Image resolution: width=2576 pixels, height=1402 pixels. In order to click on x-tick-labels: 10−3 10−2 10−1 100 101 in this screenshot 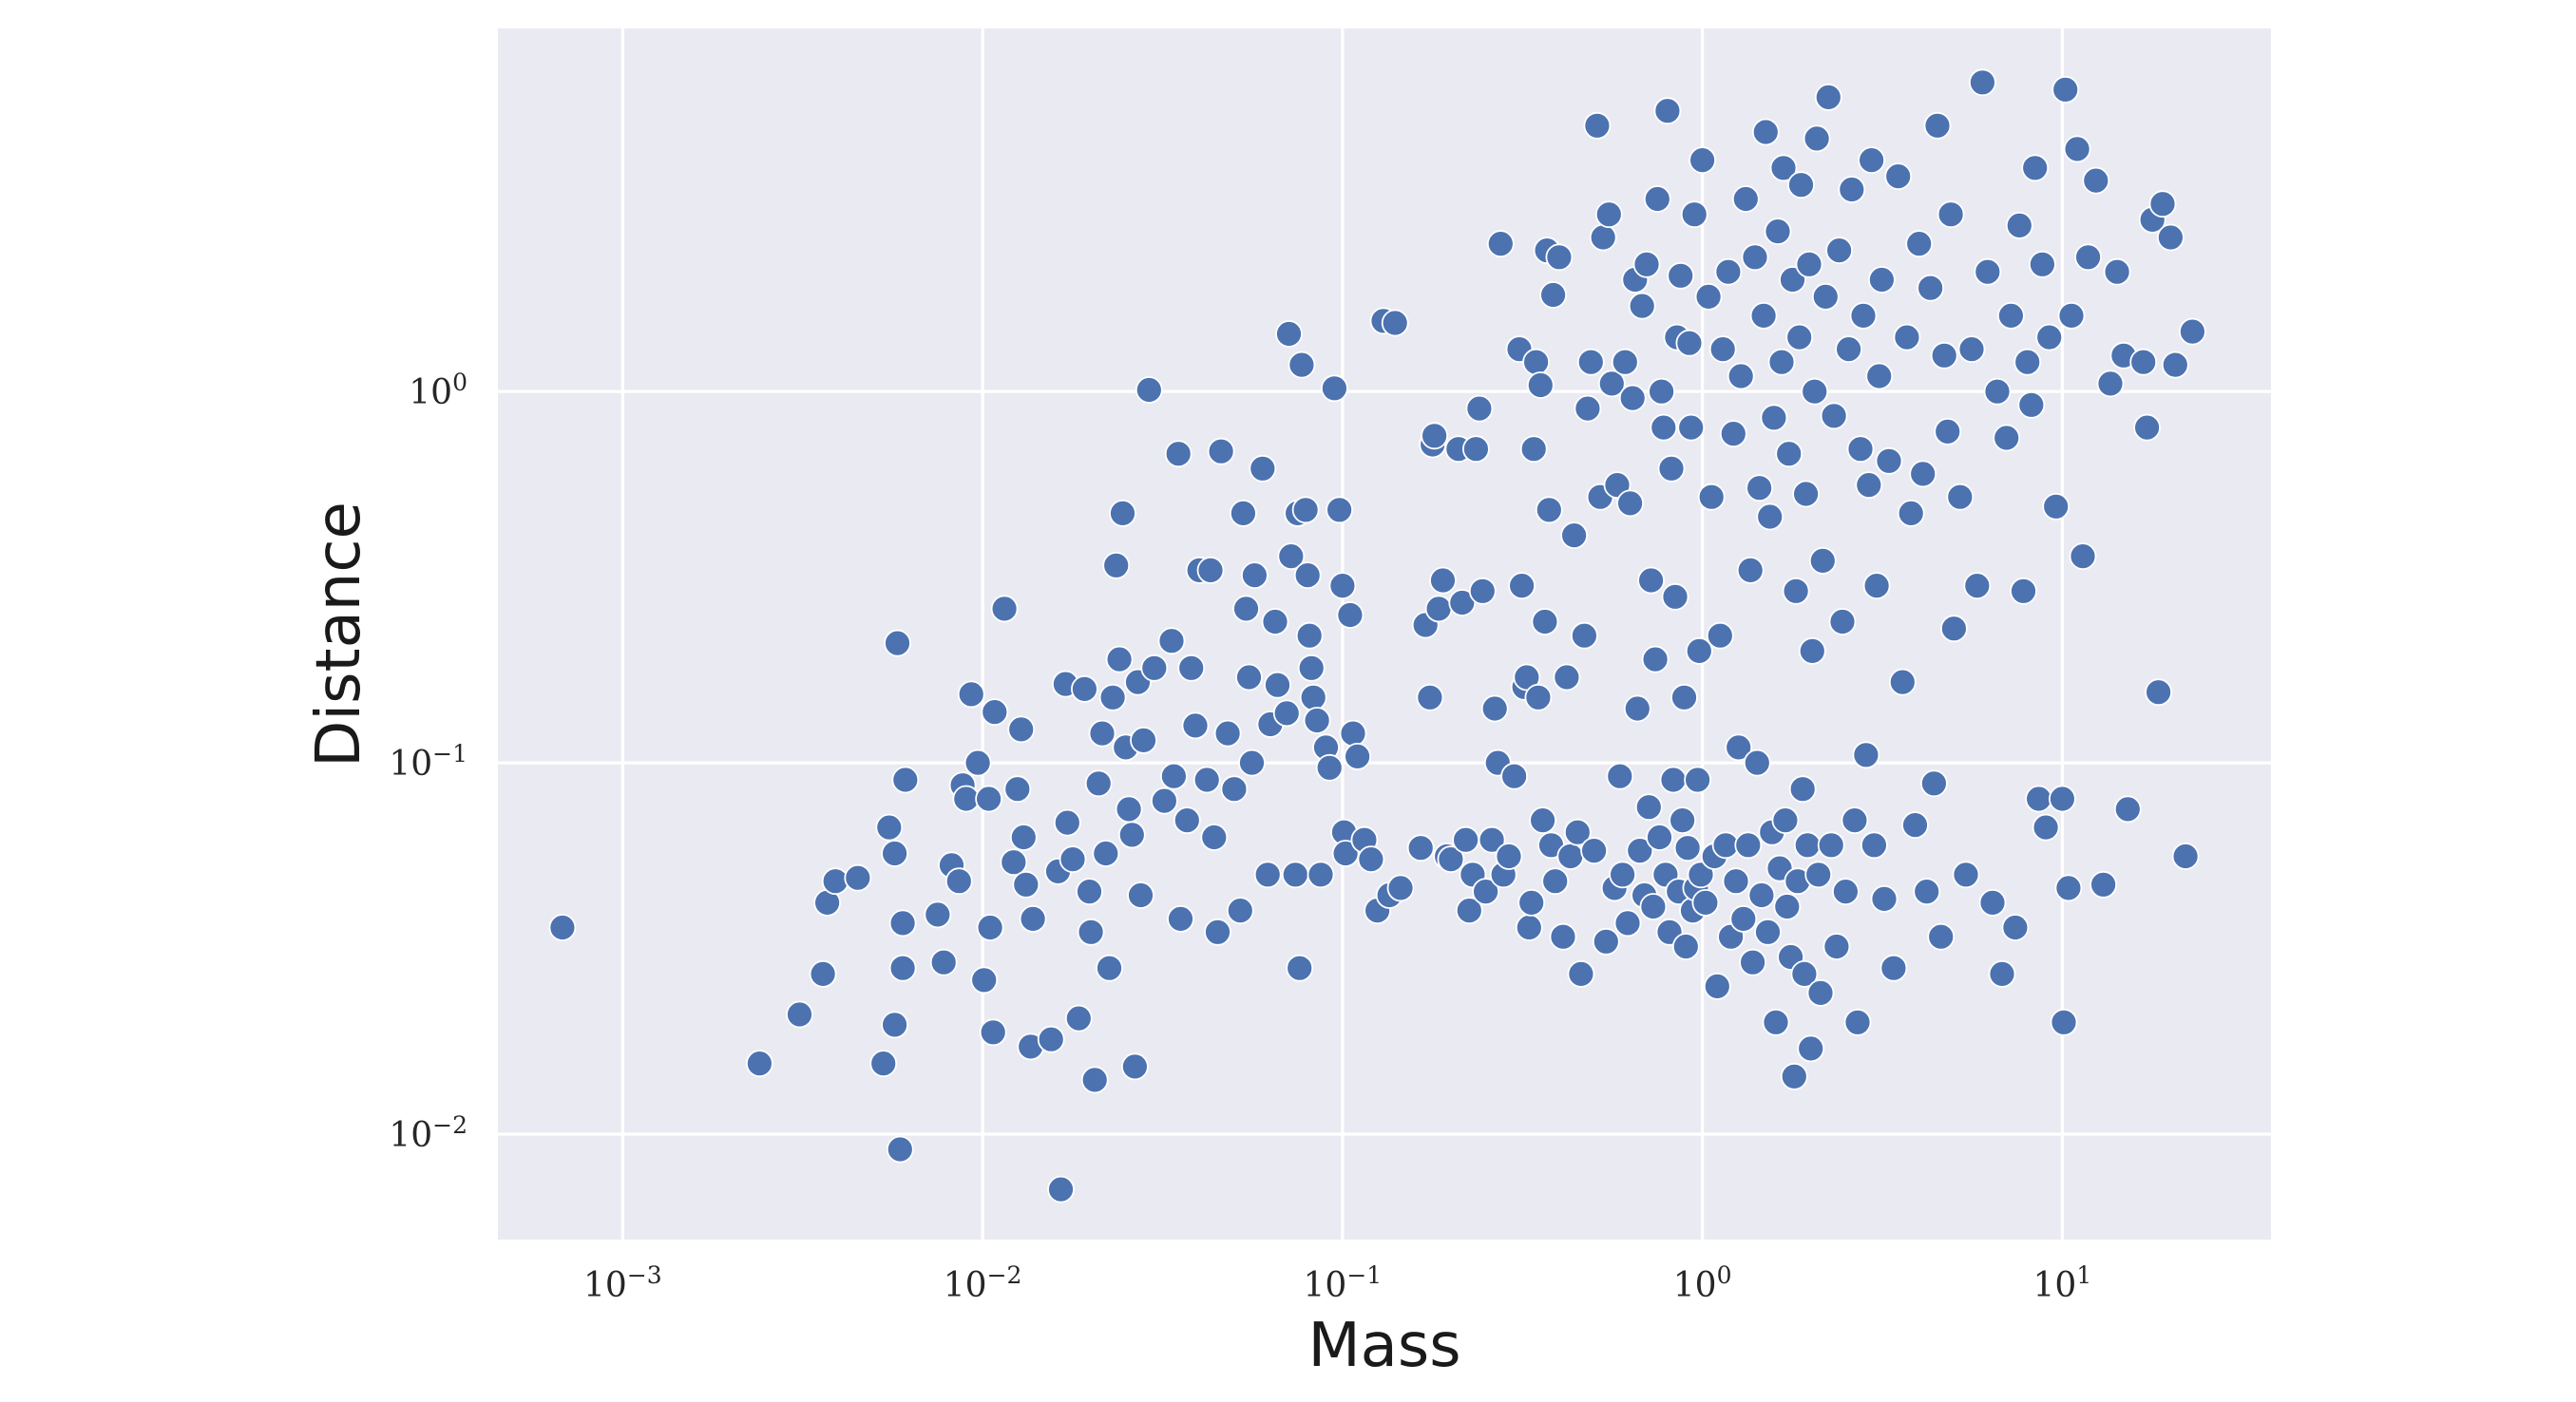, I will do `click(1337, 1283)`.